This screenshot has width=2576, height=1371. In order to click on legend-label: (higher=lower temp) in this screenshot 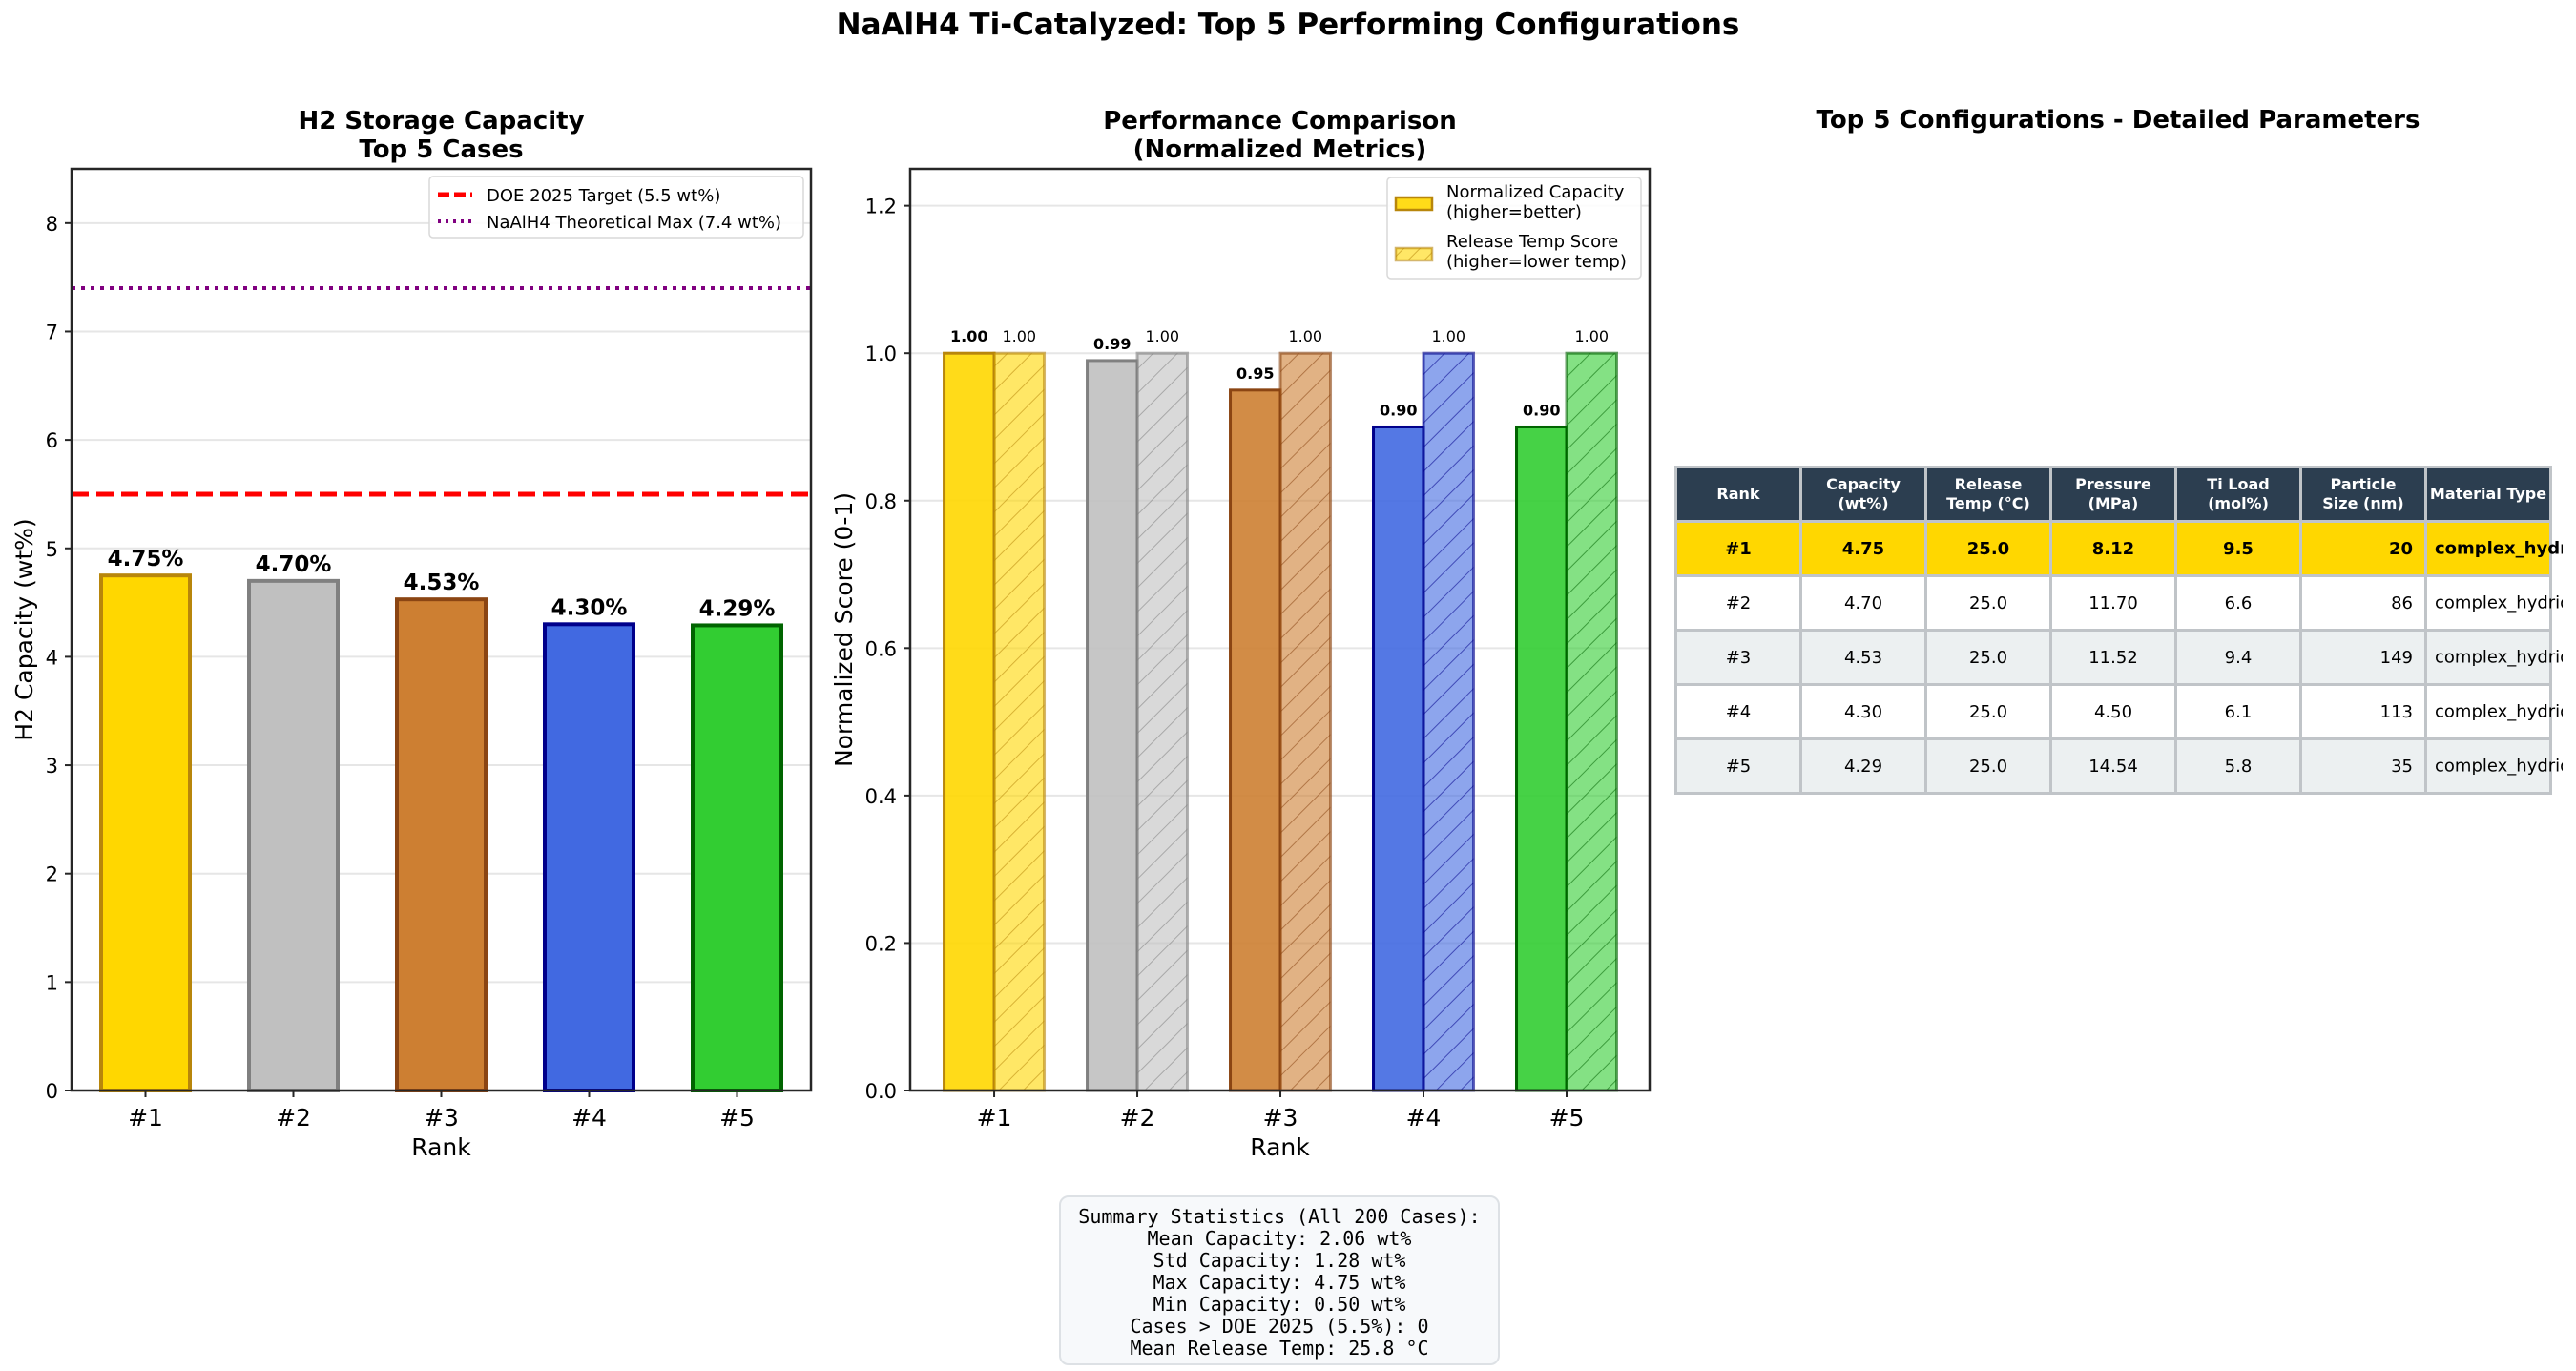, I will do `click(1536, 262)`.